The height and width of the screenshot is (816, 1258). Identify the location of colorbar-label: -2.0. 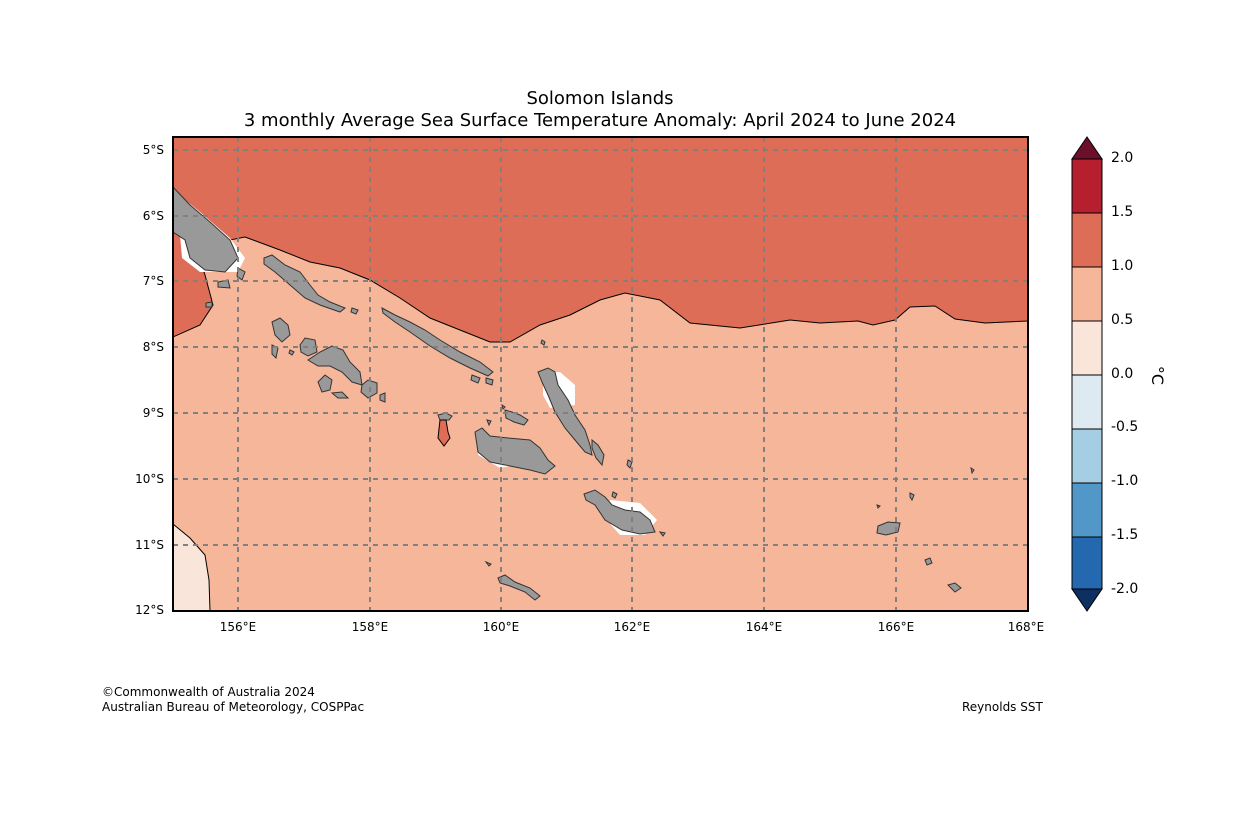
(1125, 589).